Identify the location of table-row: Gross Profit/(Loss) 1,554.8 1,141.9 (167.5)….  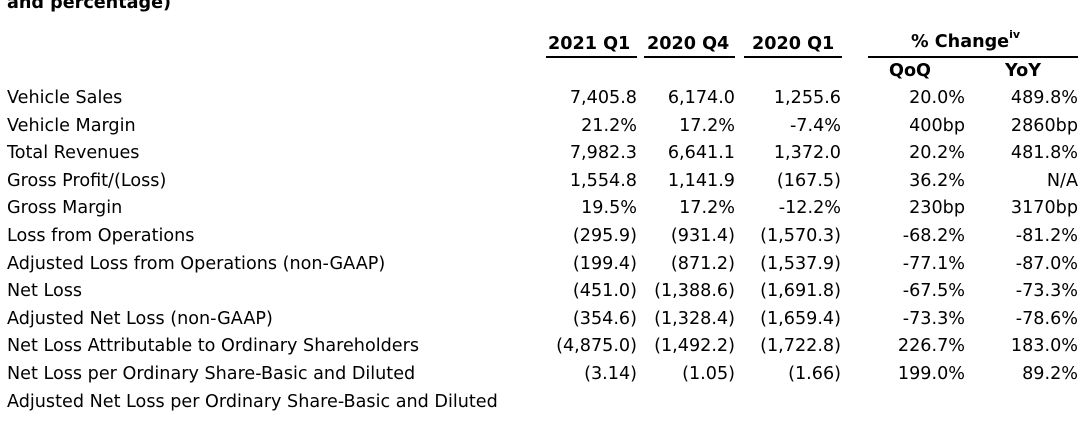
(540, 181).